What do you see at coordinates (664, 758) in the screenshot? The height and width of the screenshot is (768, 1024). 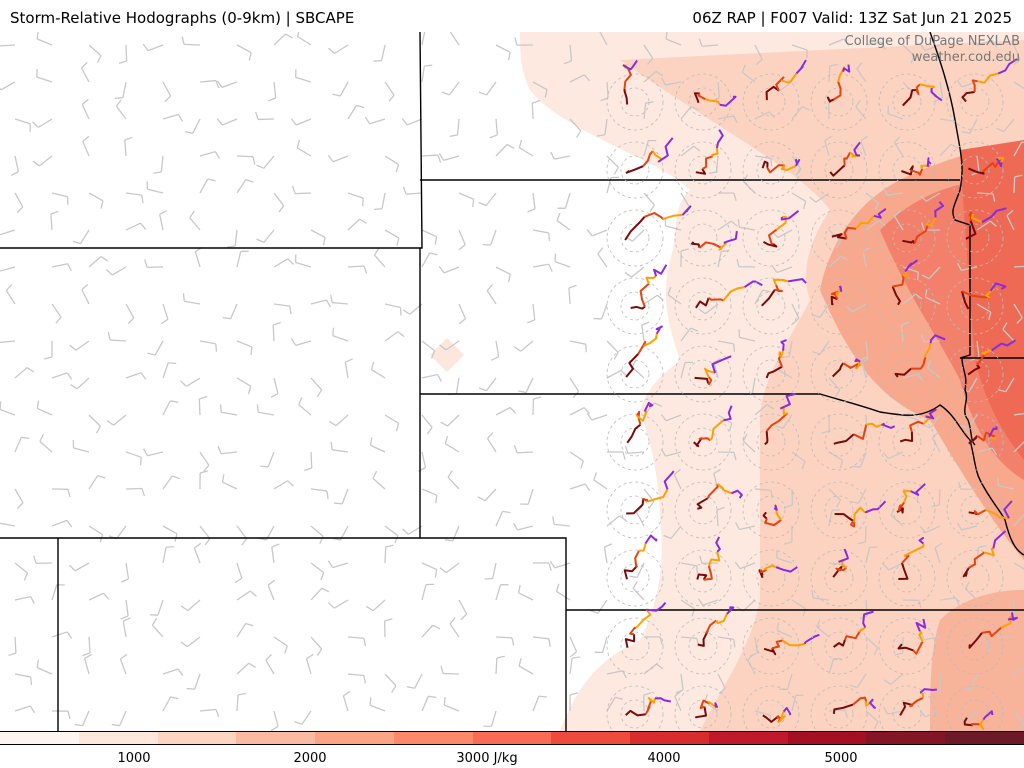 I see `colorbar-tick-label: 4000` at bounding box center [664, 758].